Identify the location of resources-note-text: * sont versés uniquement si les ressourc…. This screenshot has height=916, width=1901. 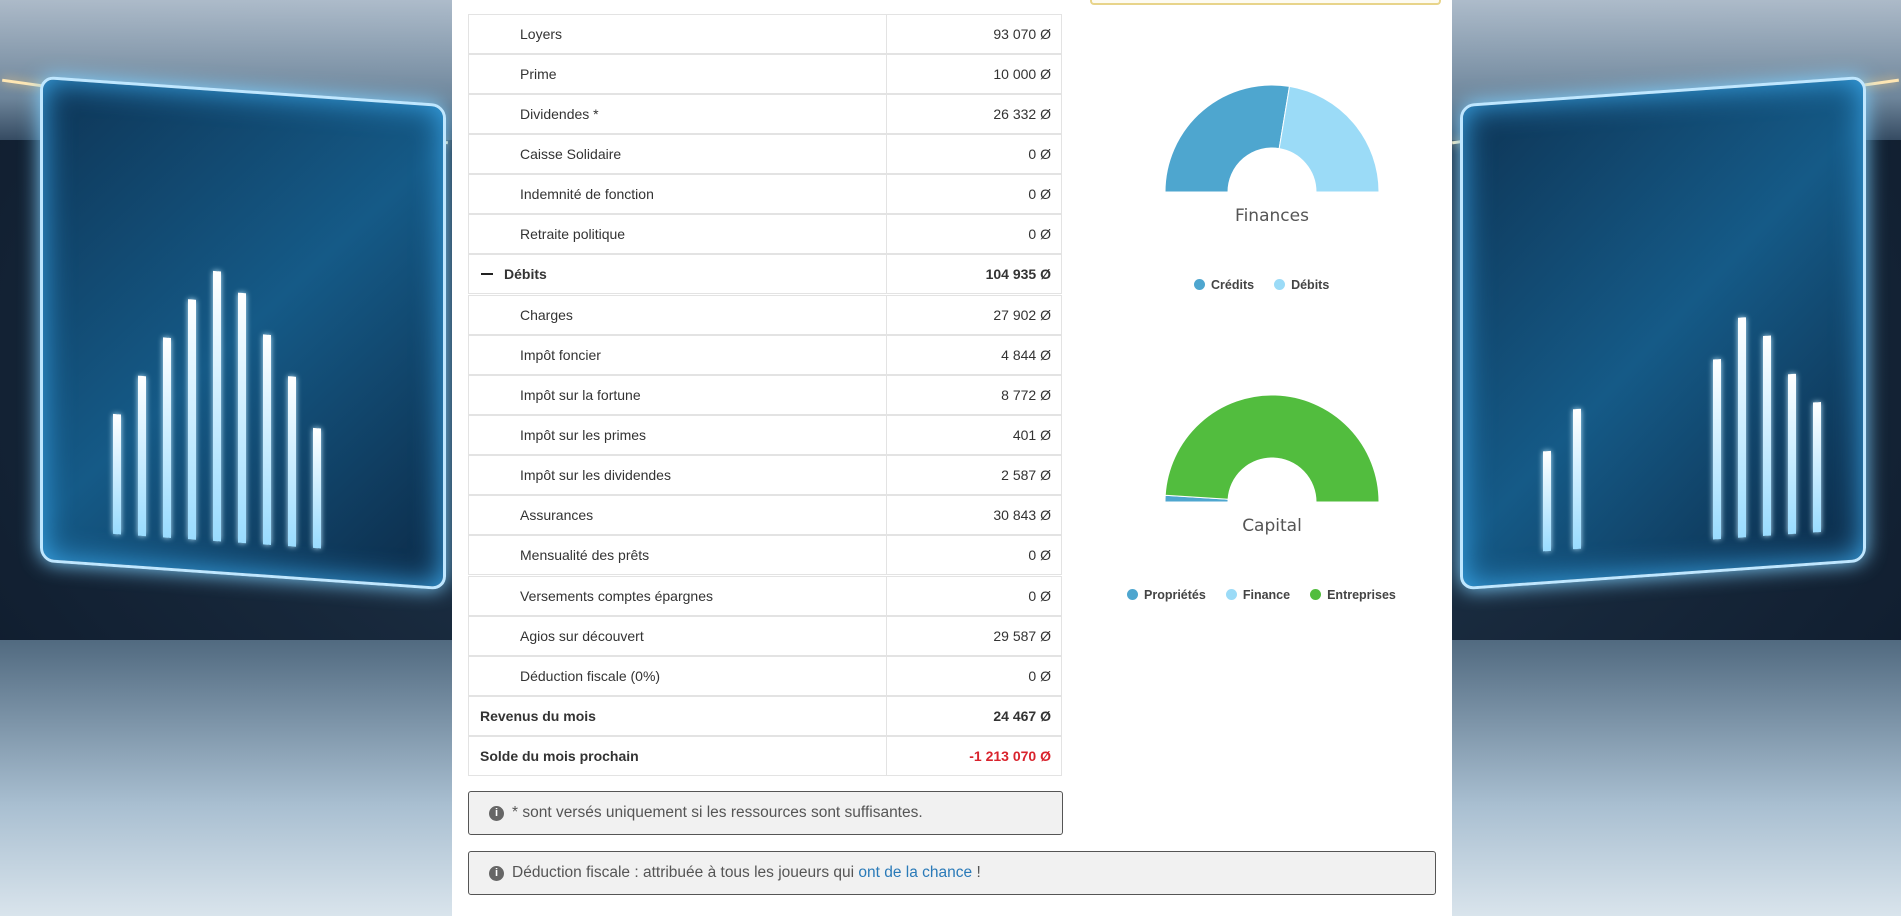
(717, 812).